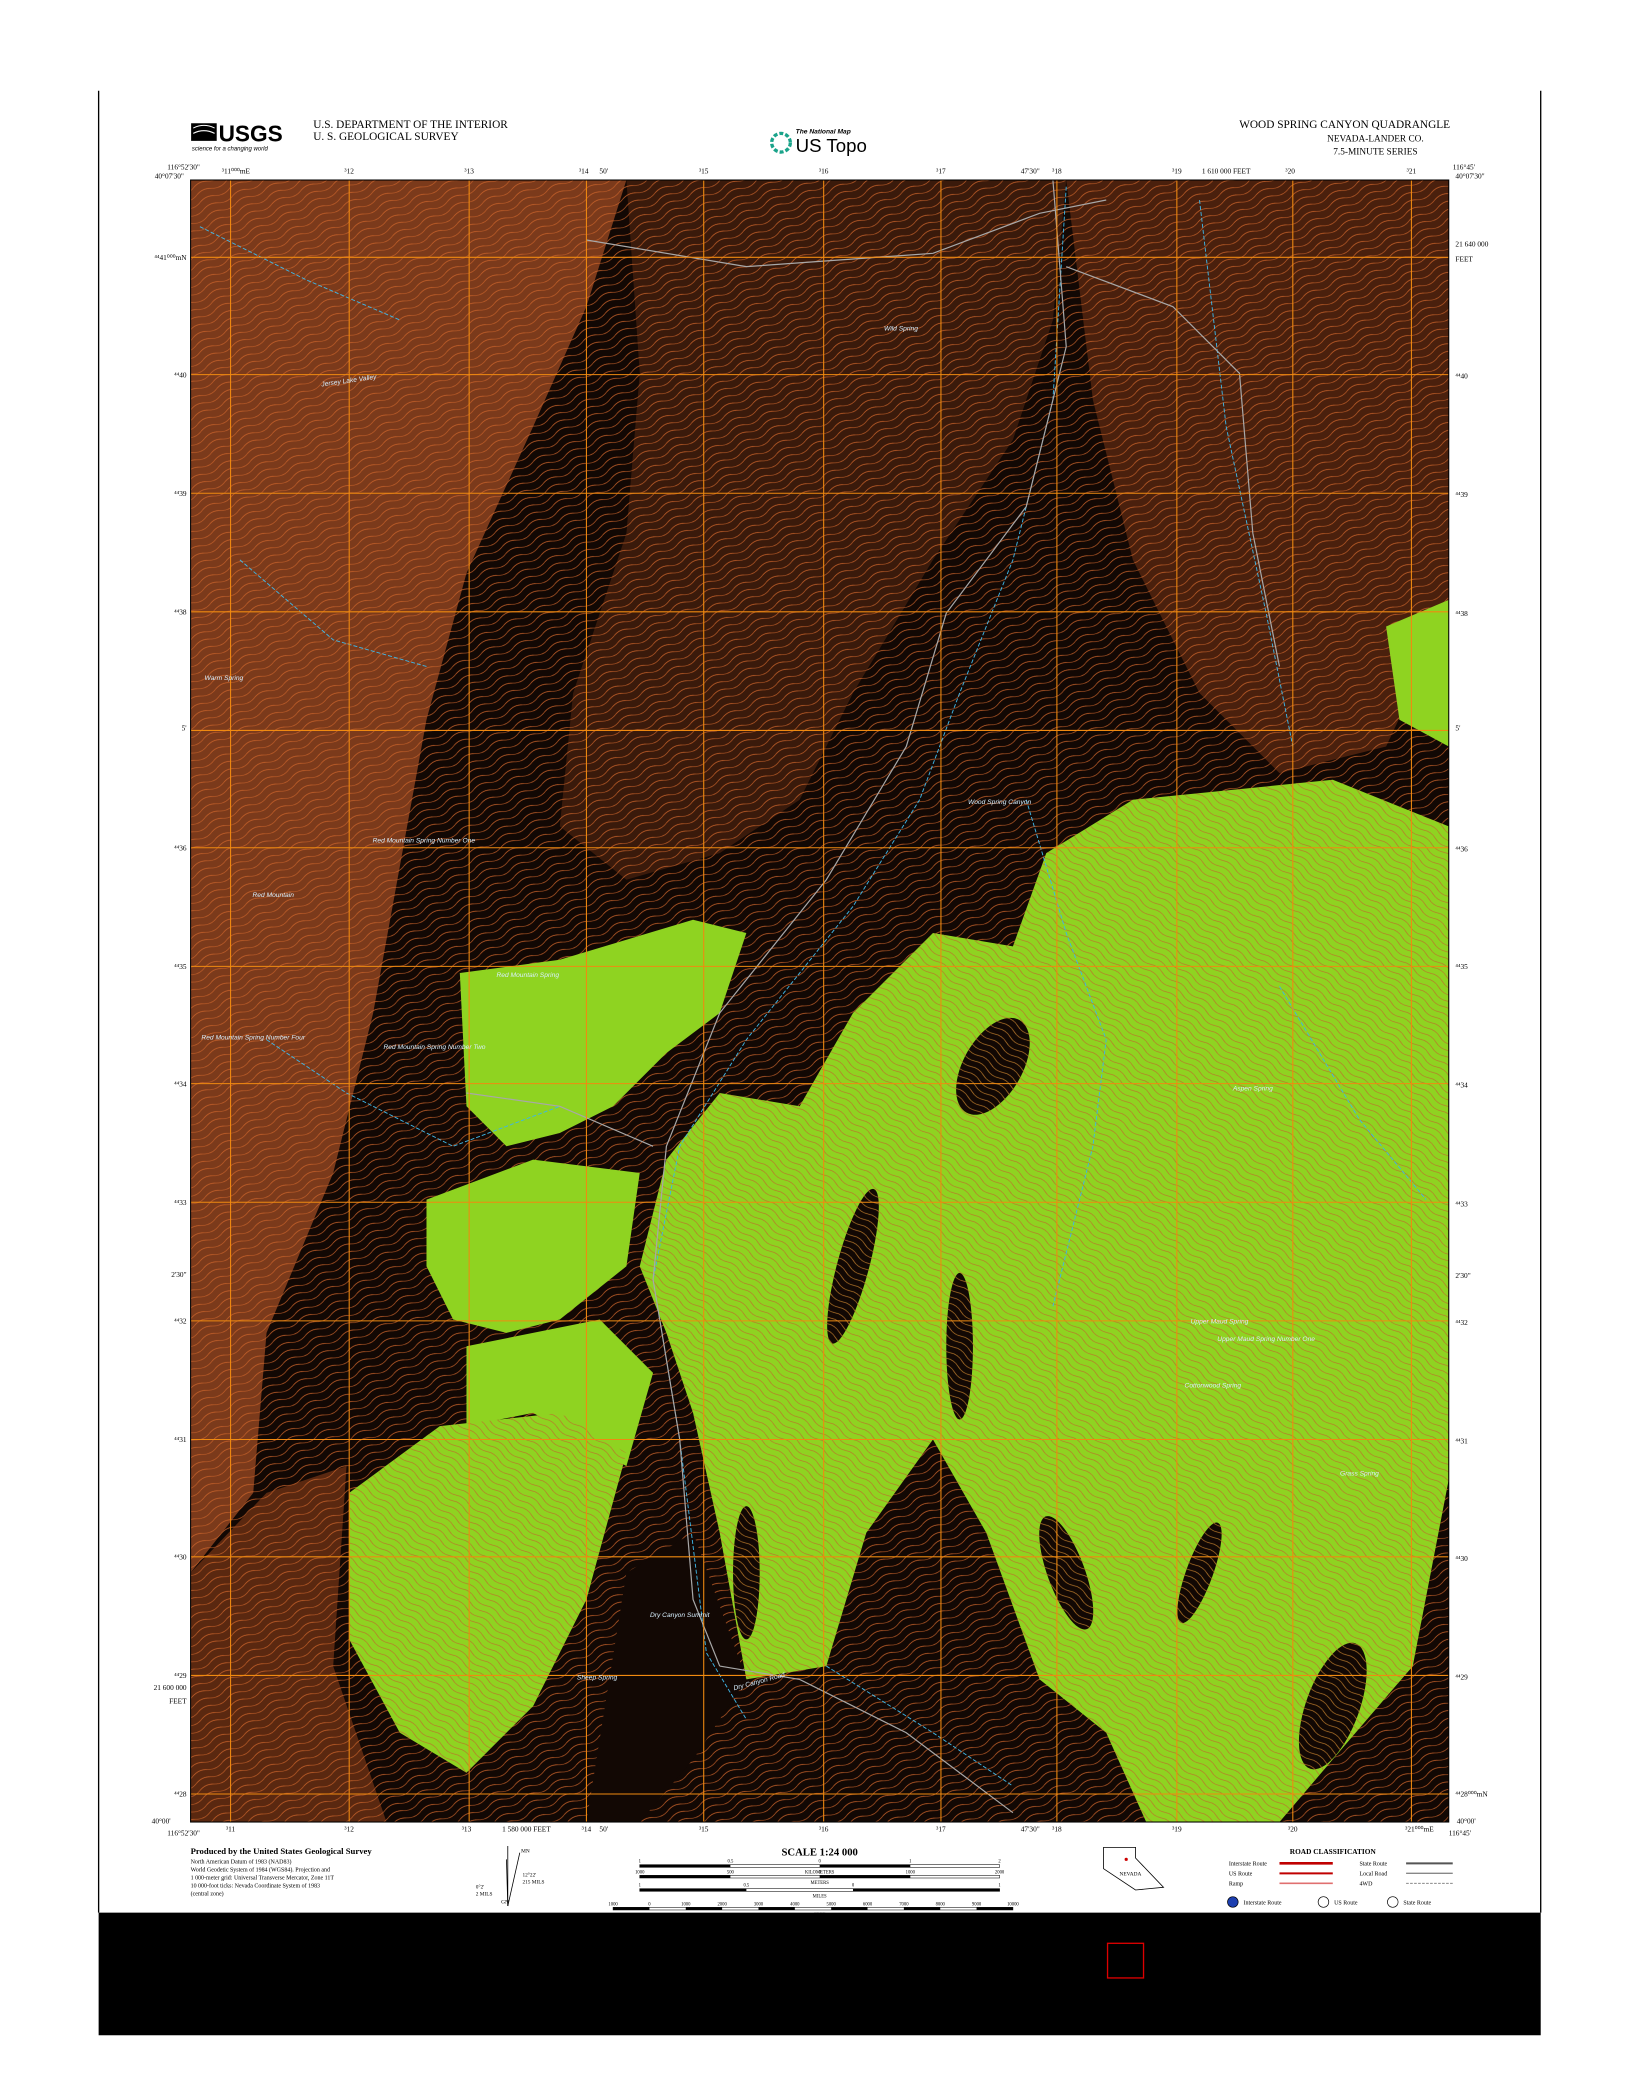  What do you see at coordinates (1290, 170) in the screenshot?
I see `grid-label: ³20` at bounding box center [1290, 170].